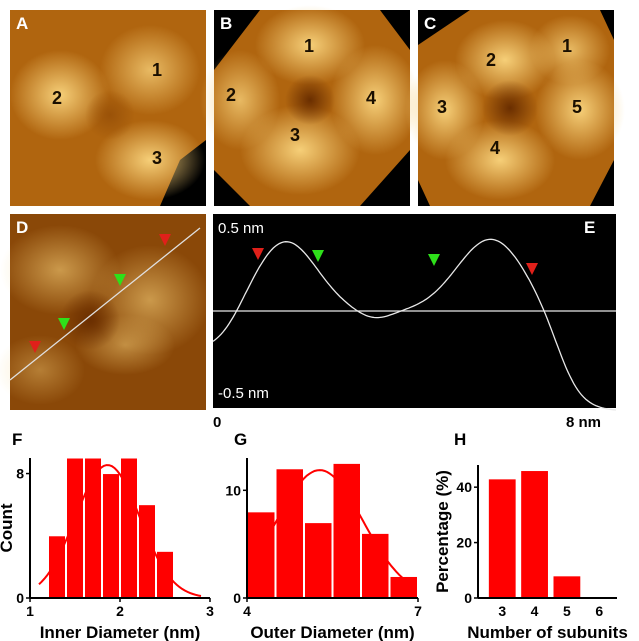 Image resolution: width=639 pixels, height=641 pixels. What do you see at coordinates (584, 422) in the screenshot?
I see `profile-x-end: 8 nm` at bounding box center [584, 422].